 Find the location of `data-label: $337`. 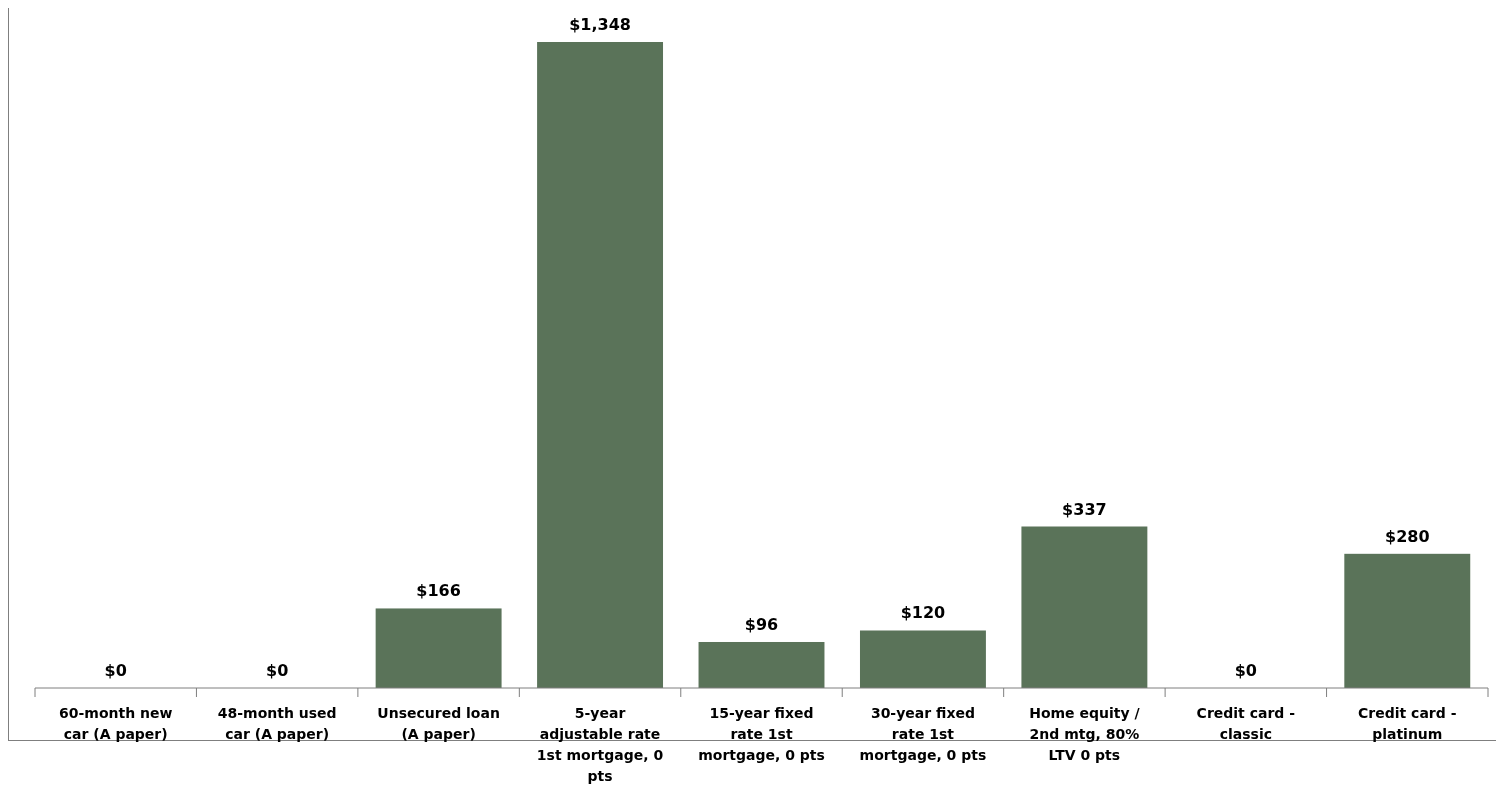

data-label: $337 is located at coordinates (1084, 509).